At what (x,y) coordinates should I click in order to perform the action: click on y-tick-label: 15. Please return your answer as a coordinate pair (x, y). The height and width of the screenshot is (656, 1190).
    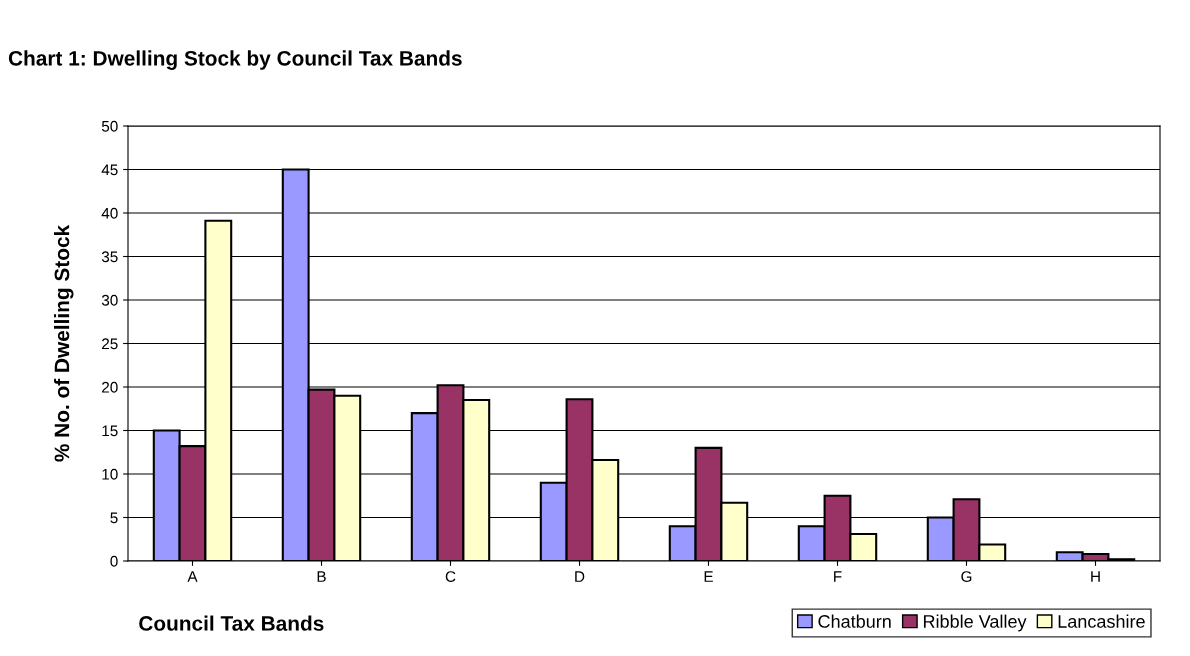
    Looking at the image, I should click on (110, 431).